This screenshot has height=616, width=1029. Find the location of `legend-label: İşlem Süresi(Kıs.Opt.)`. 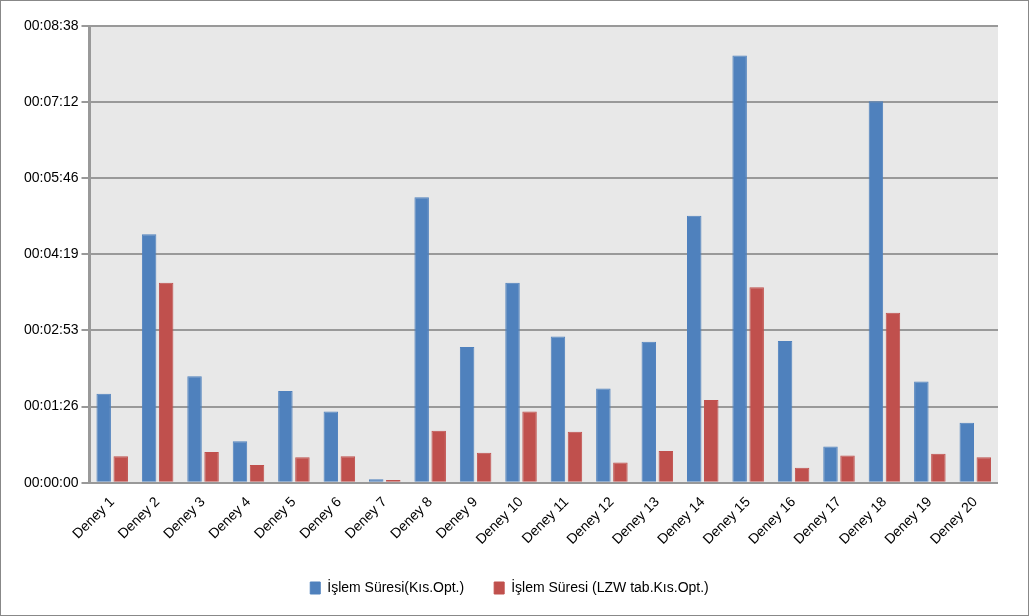

legend-label: İşlem Süresi(Kıs.Opt.) is located at coordinates (396, 586).